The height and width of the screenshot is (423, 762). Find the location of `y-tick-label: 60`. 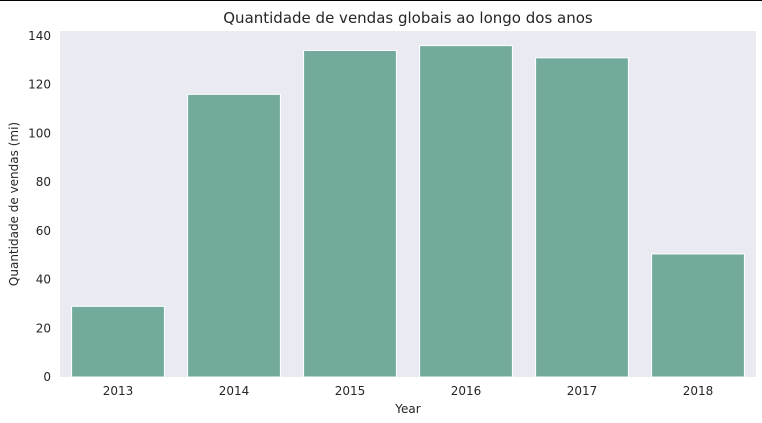

y-tick-label: 60 is located at coordinates (43, 231).